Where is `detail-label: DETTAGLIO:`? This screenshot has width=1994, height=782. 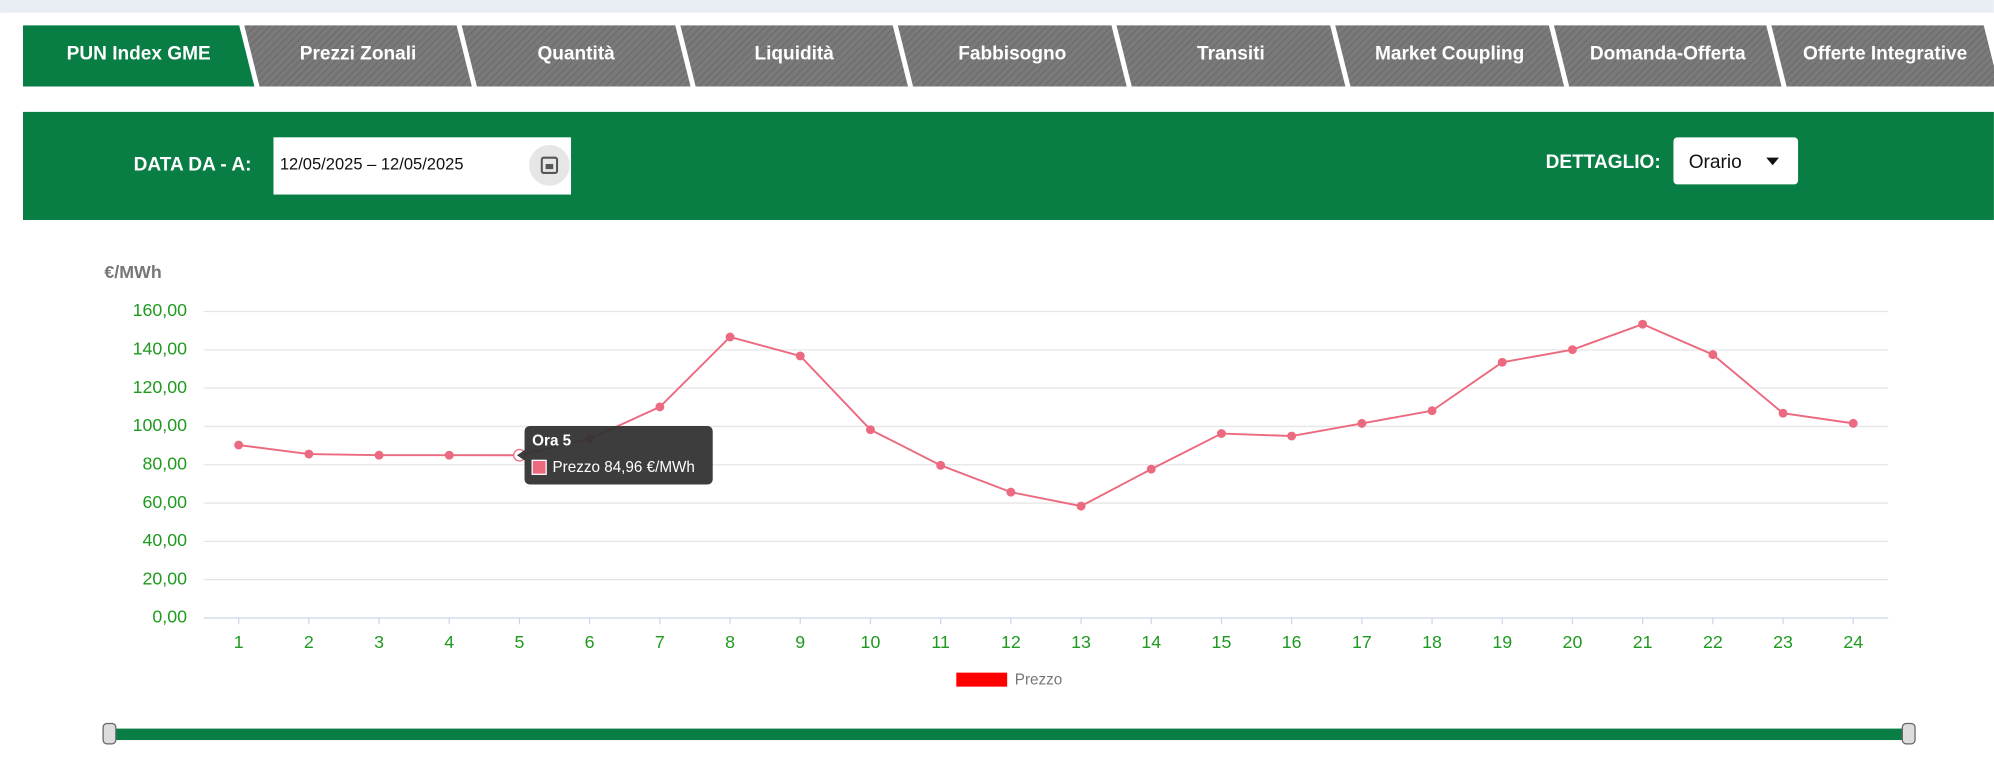 detail-label: DETTAGLIO: is located at coordinates (1603, 162).